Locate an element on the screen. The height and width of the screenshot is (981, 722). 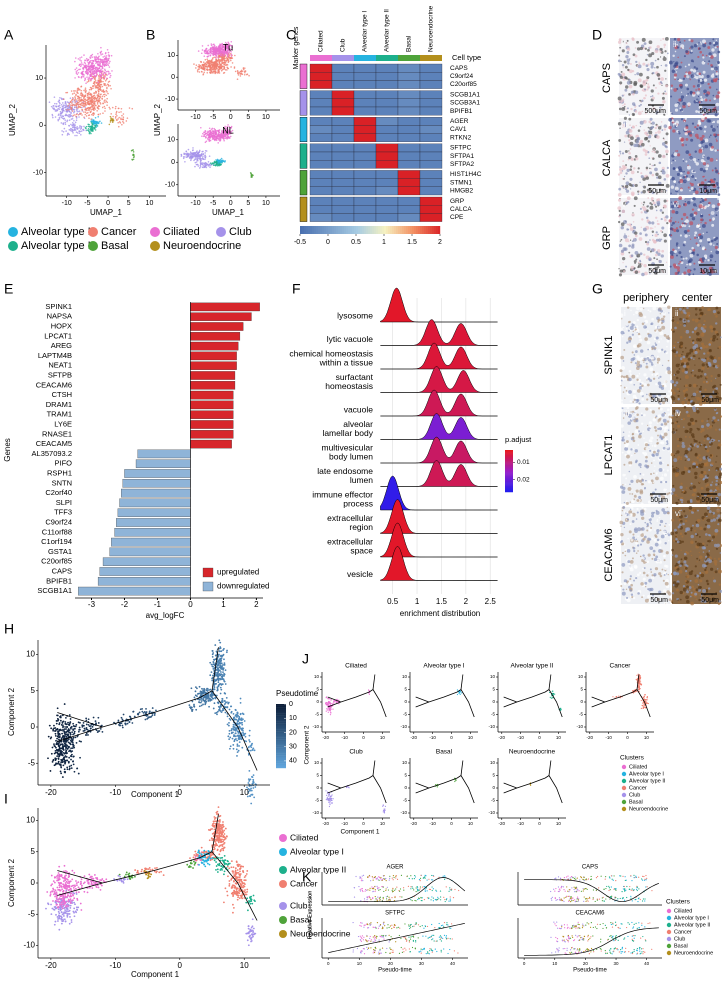
column-label: Club is located at coordinates (343, 45).